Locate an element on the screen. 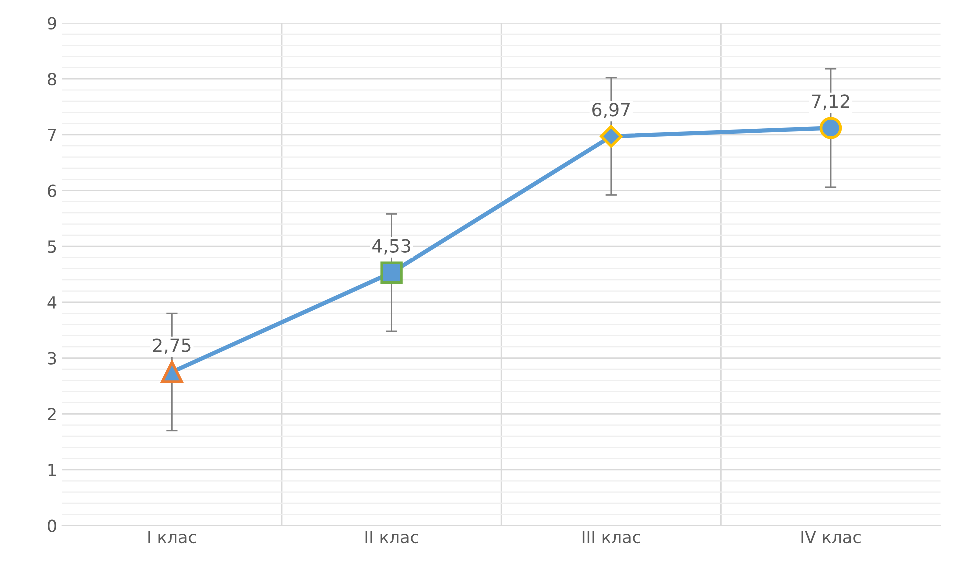 The width and height of the screenshot is (960, 581). y-tick-label: 8 is located at coordinates (52, 79).